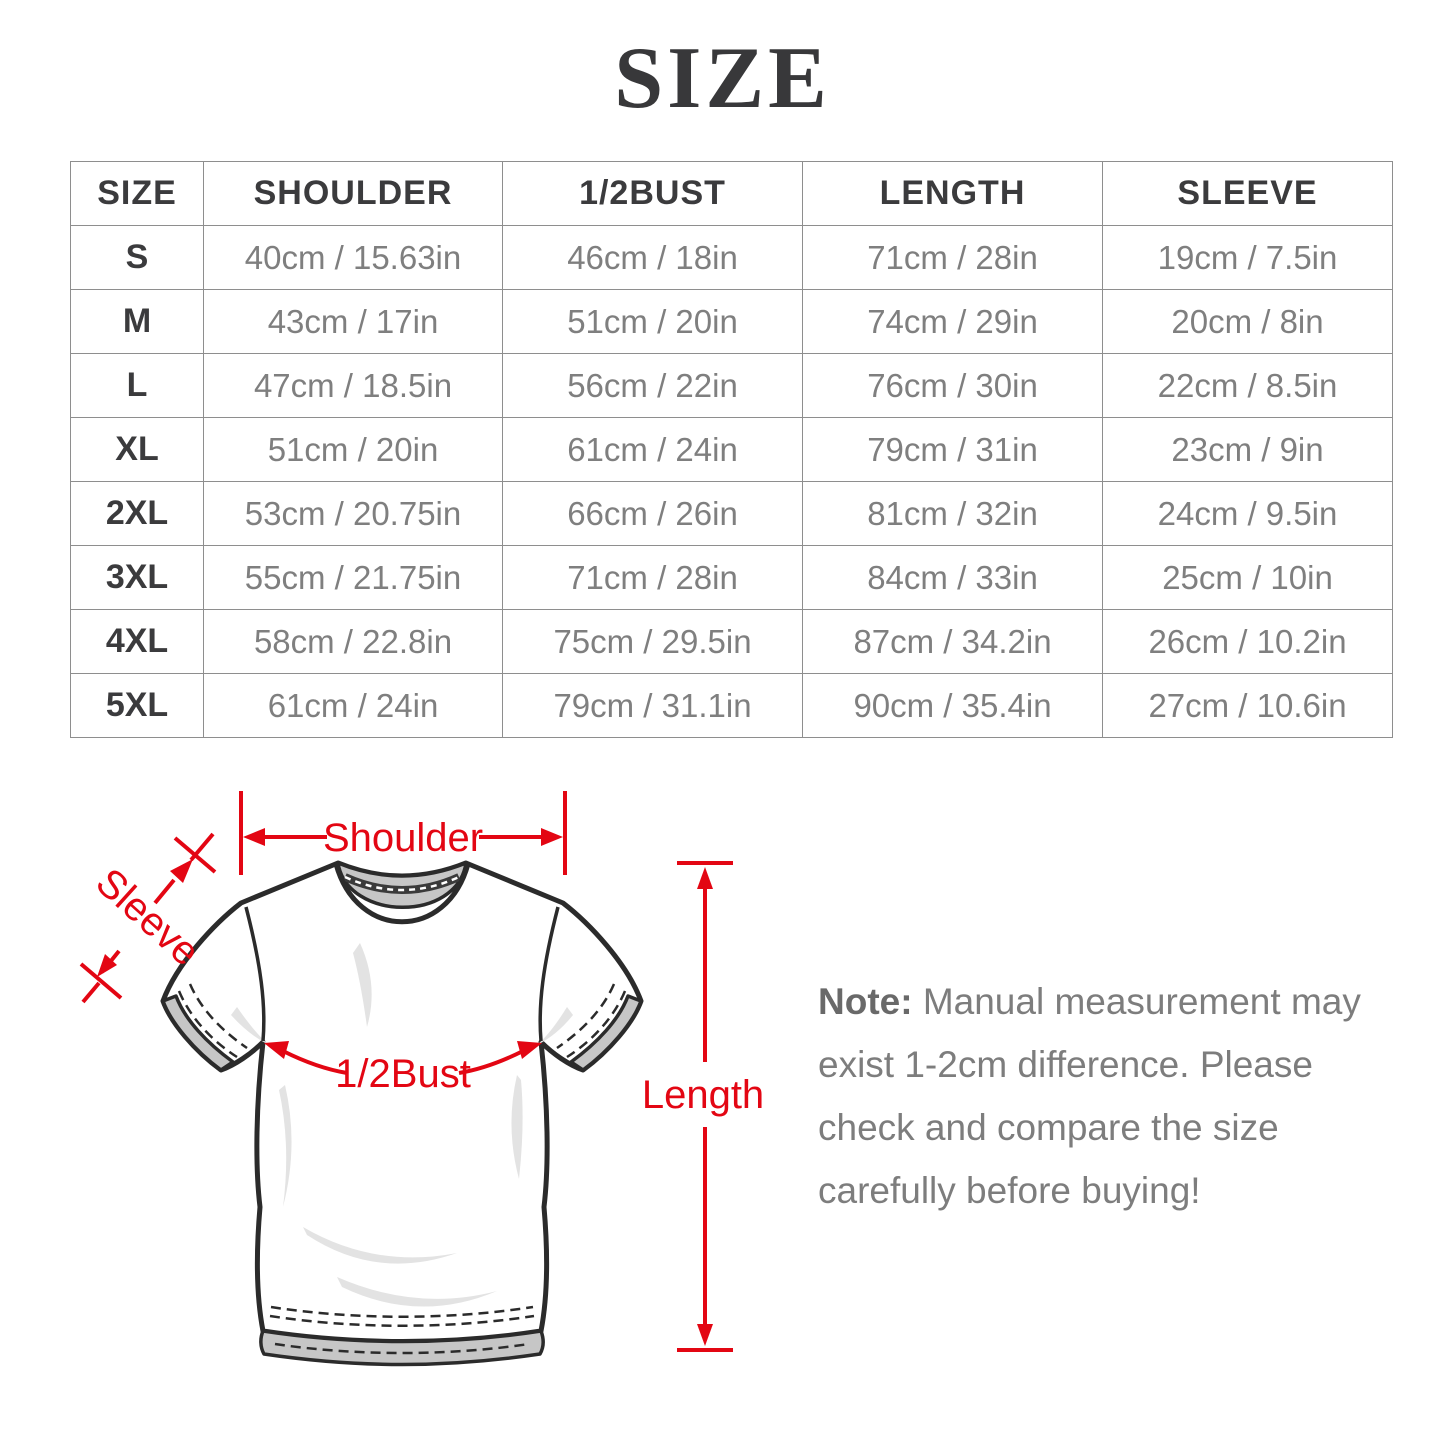  I want to click on right-cuff, so click(606, 1033).